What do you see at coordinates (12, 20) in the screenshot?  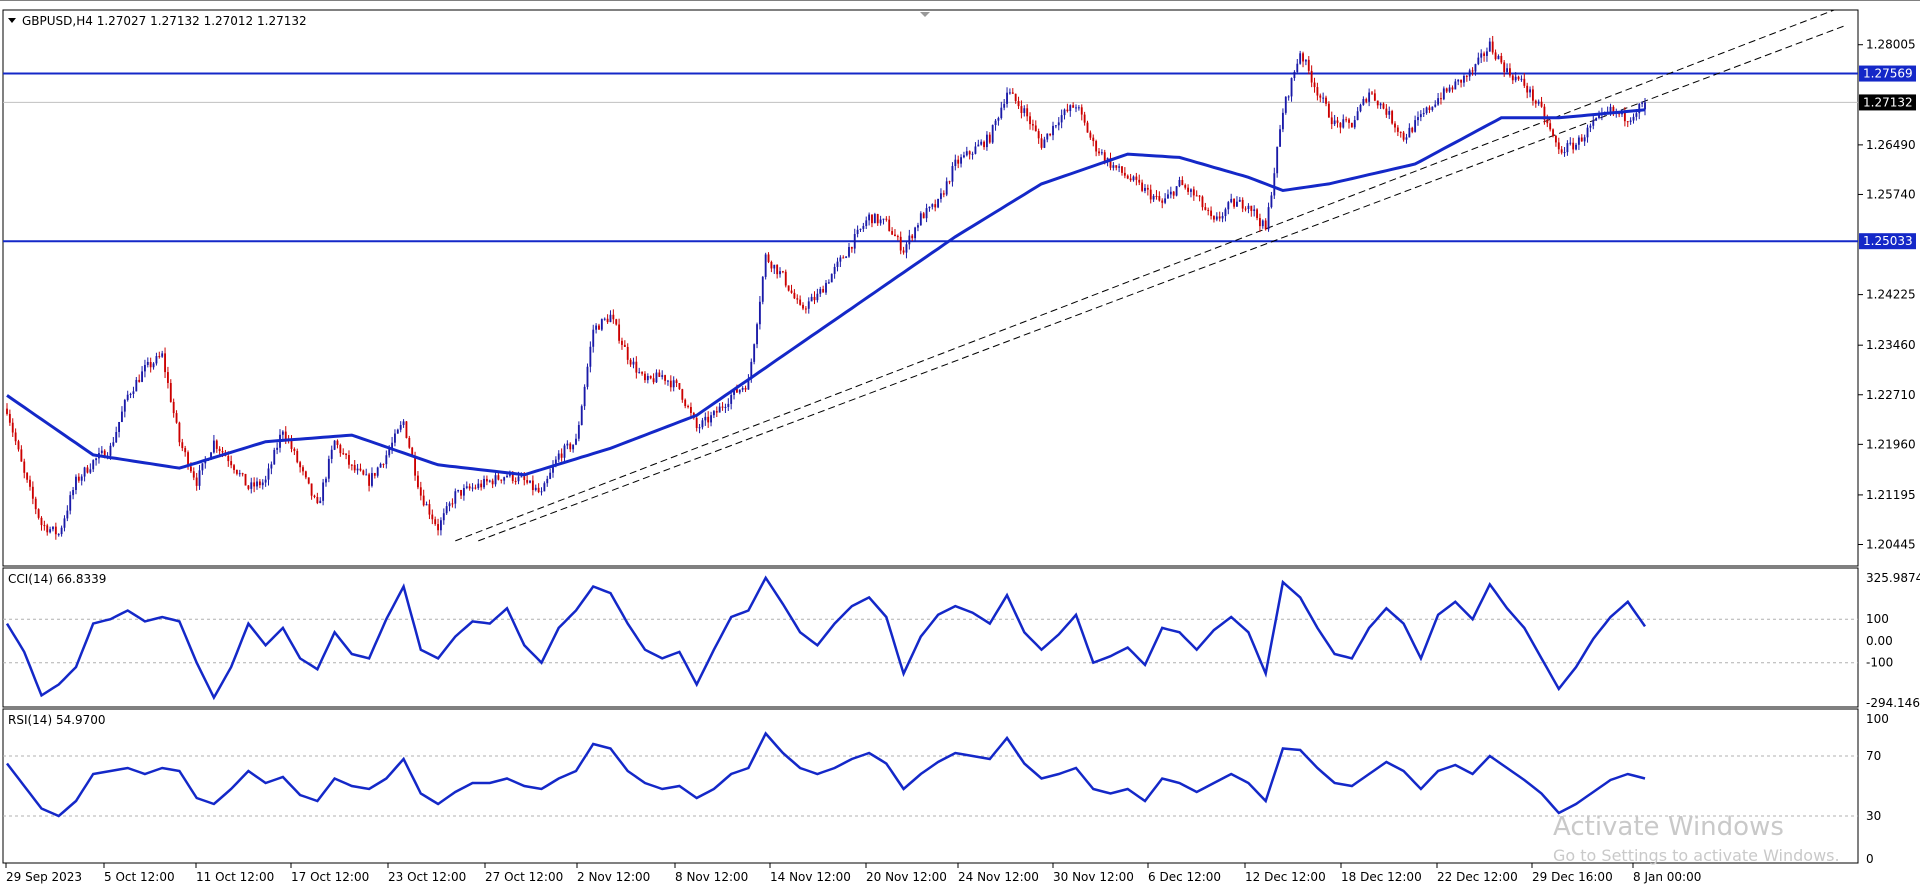 I see `symbol-dropdown-icon` at bounding box center [12, 20].